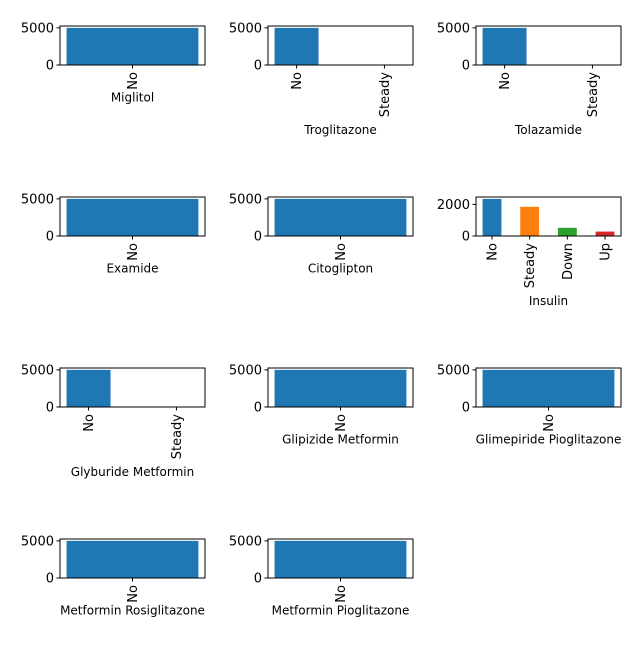 The height and width of the screenshot is (663, 640). I want to click on x-axis-label: Metformin Pioglitazone, so click(341, 610).